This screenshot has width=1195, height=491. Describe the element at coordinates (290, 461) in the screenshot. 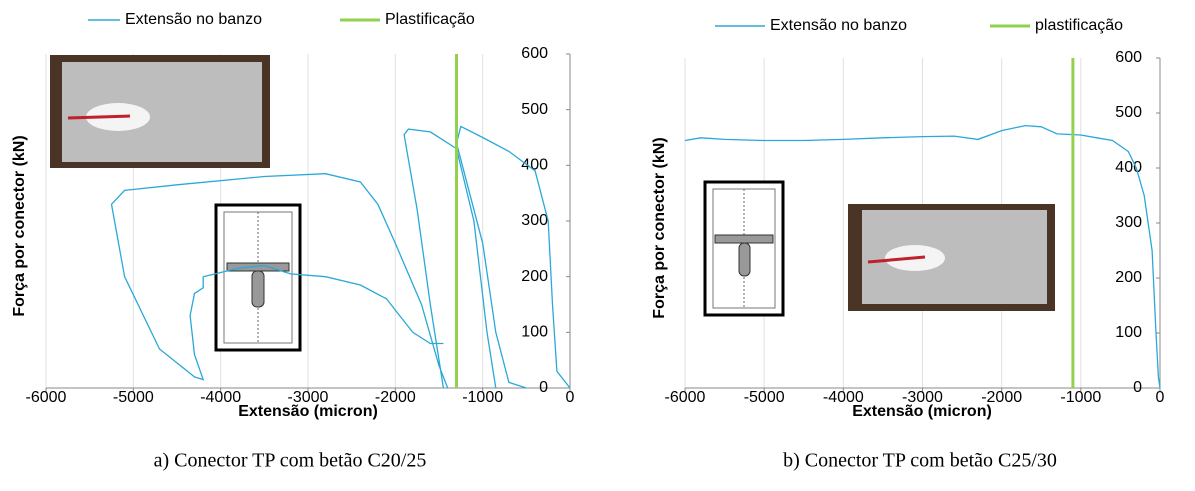

I see `caption: a) Conector TP com betão C20/25` at that location.